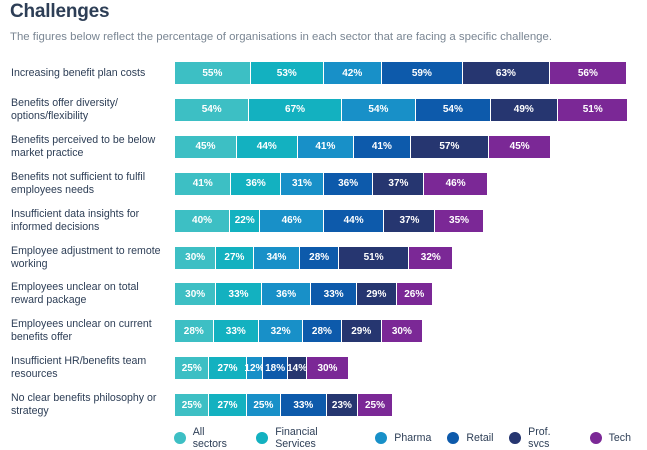 Image resolution: width=647 pixels, height=450 pixels. What do you see at coordinates (319, 257) in the screenshot?
I see `bar-segment: 28%` at bounding box center [319, 257].